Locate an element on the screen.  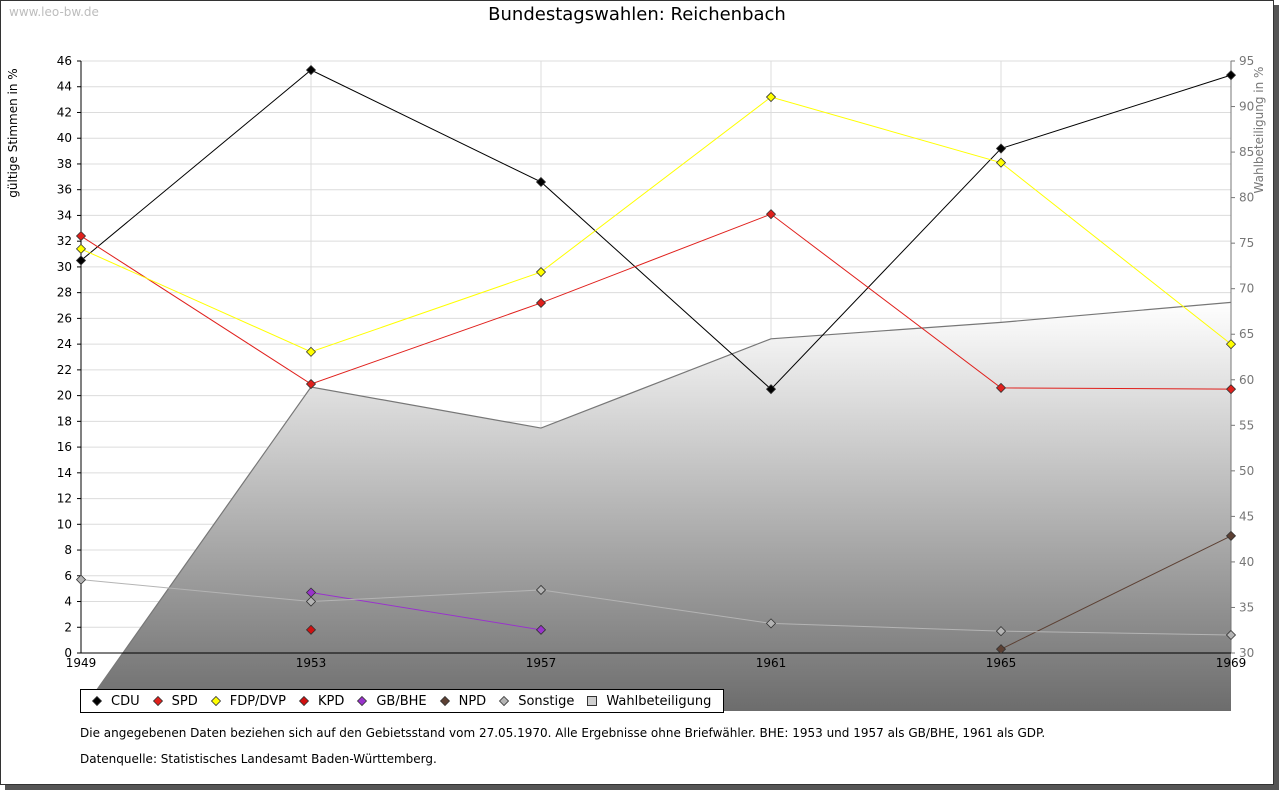
y-tick-label: 6 is located at coordinates (68, 576).